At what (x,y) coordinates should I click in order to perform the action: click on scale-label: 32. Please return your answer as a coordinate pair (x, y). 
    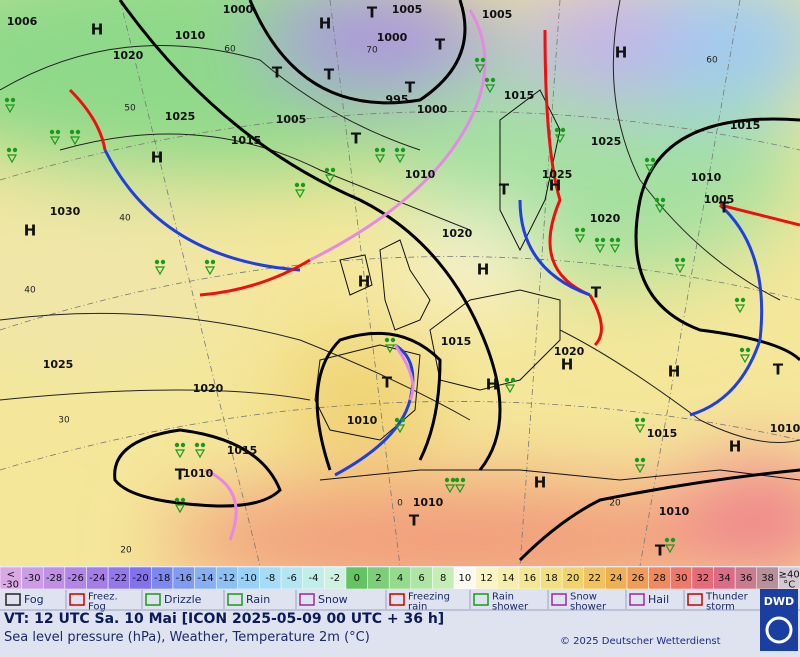
    Looking at the image, I should click on (702, 578).